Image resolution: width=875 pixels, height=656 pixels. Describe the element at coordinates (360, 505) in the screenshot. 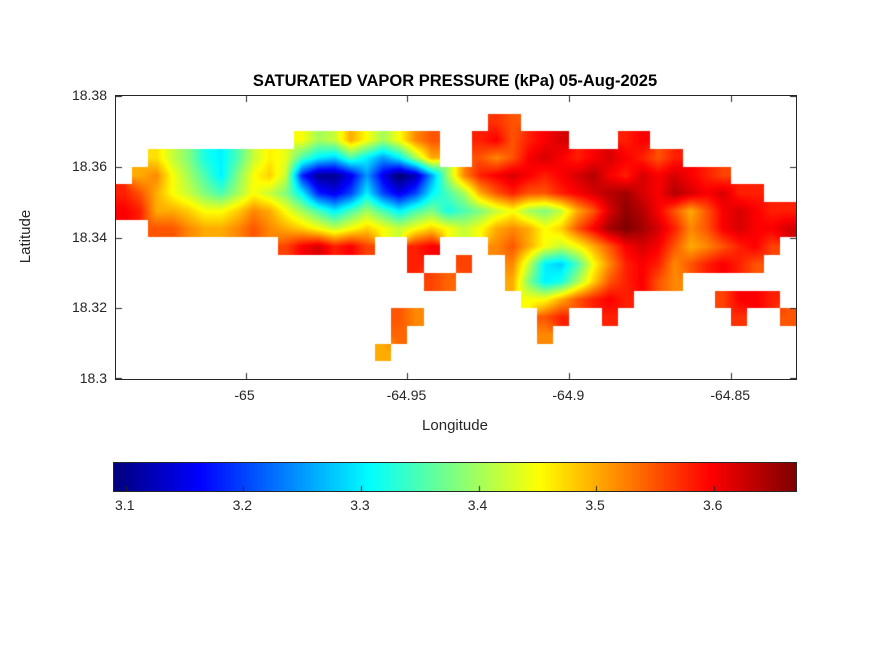

I see `colorbar-tick-label: 3.3` at that location.